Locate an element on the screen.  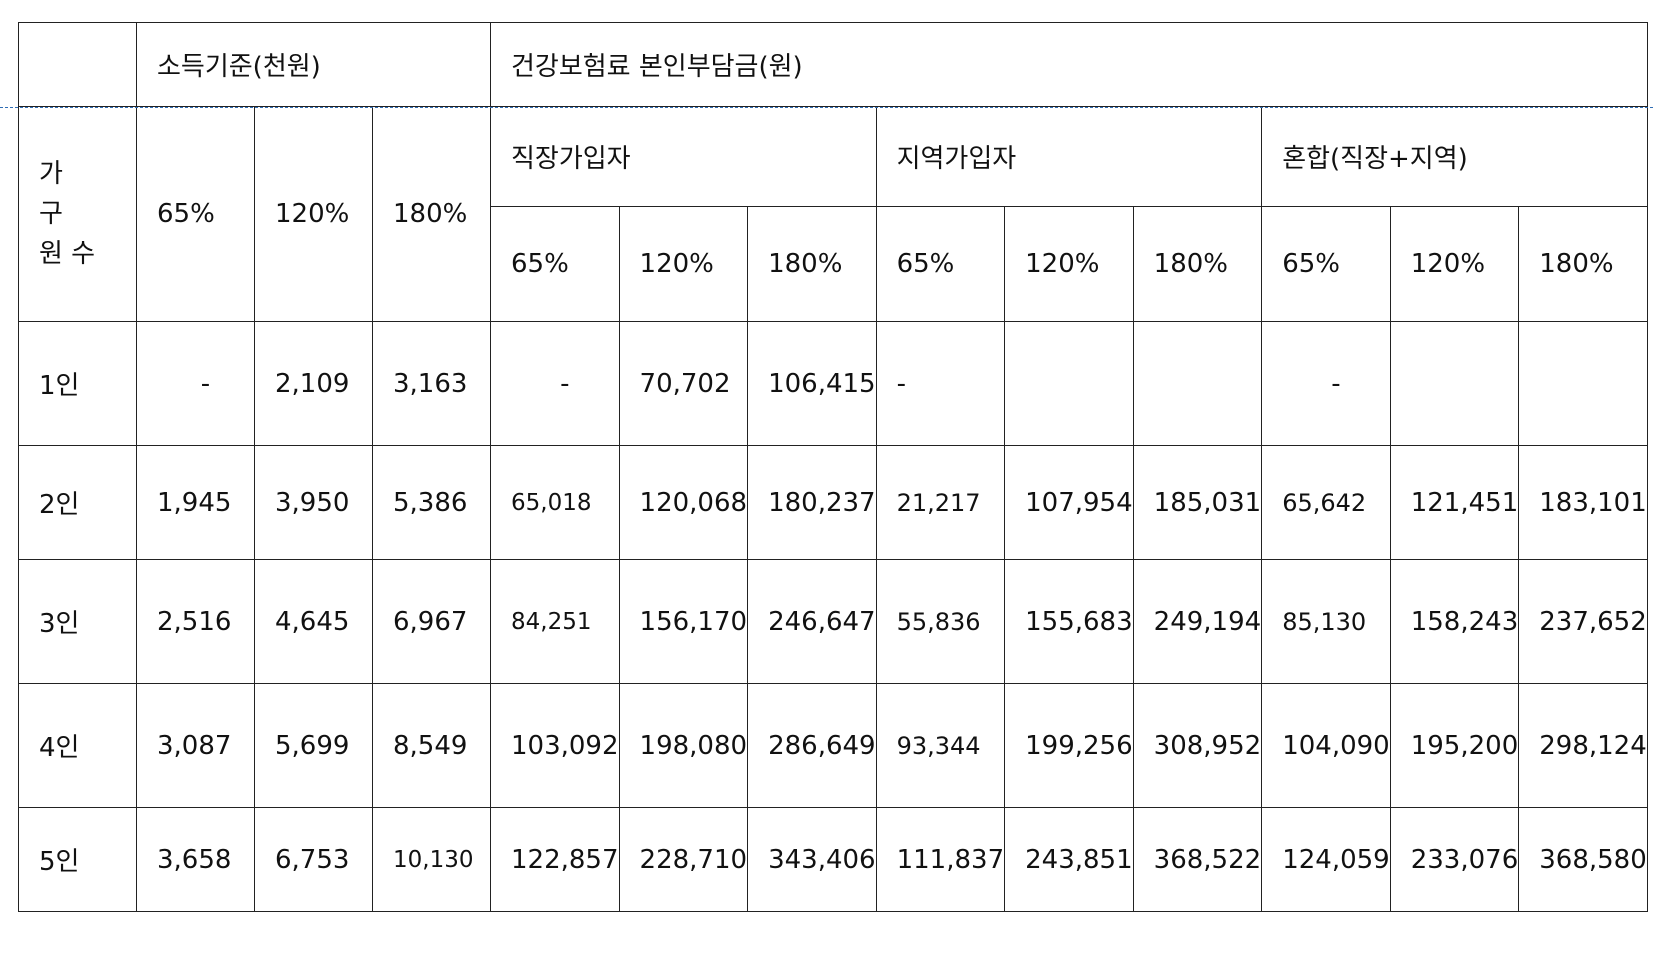
regional-premium-cell: 368,522 is located at coordinates (1197, 859).